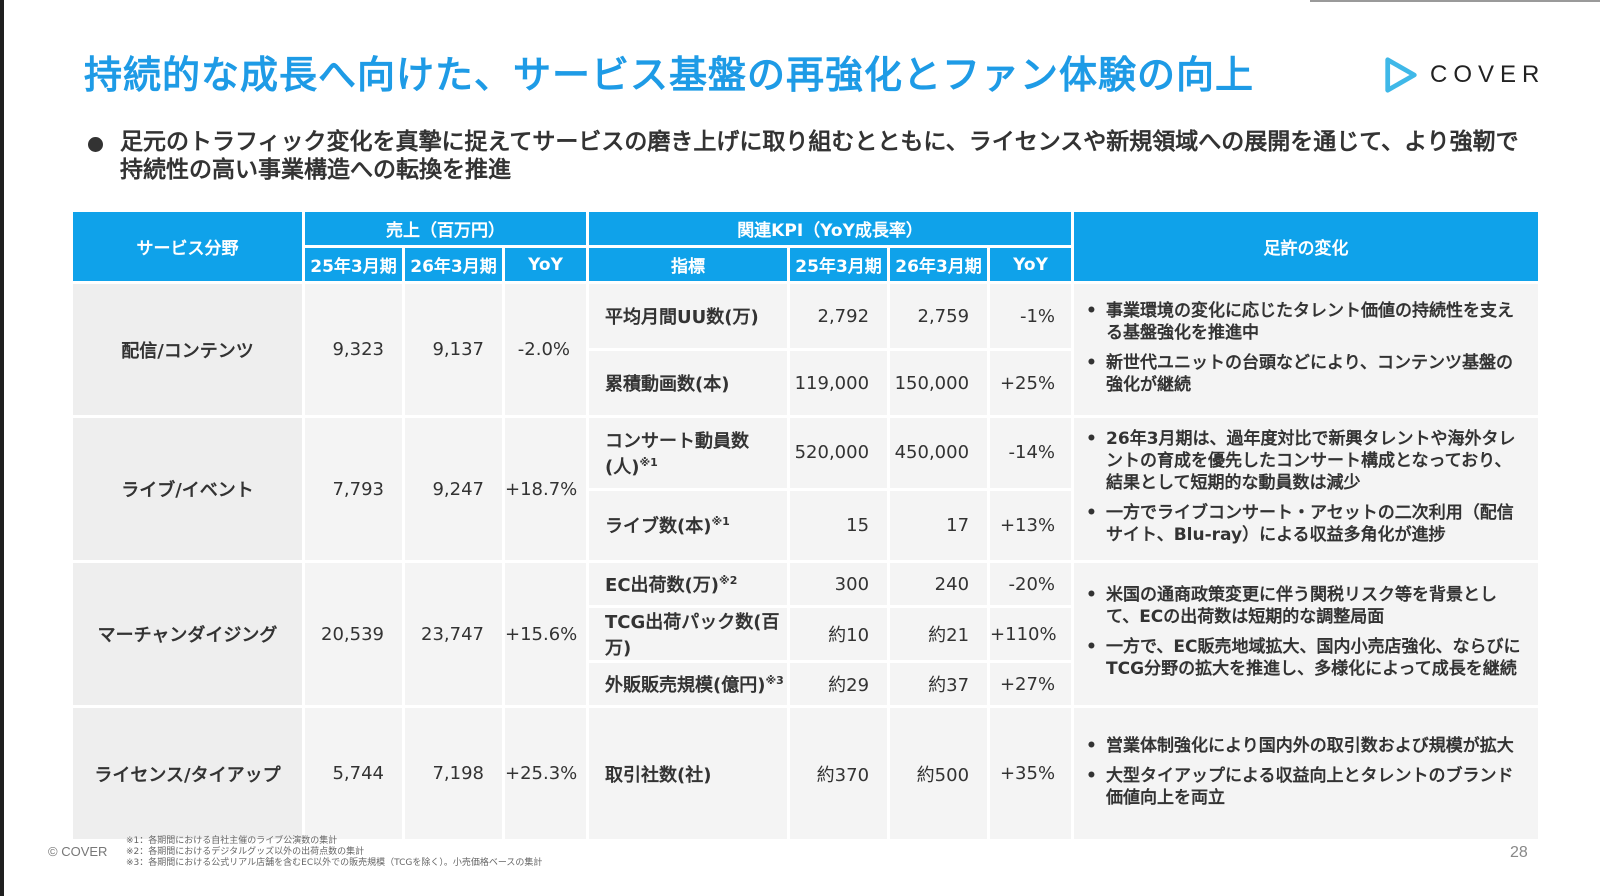  I want to click on sales-fy25: 7,793, so click(353, 489).